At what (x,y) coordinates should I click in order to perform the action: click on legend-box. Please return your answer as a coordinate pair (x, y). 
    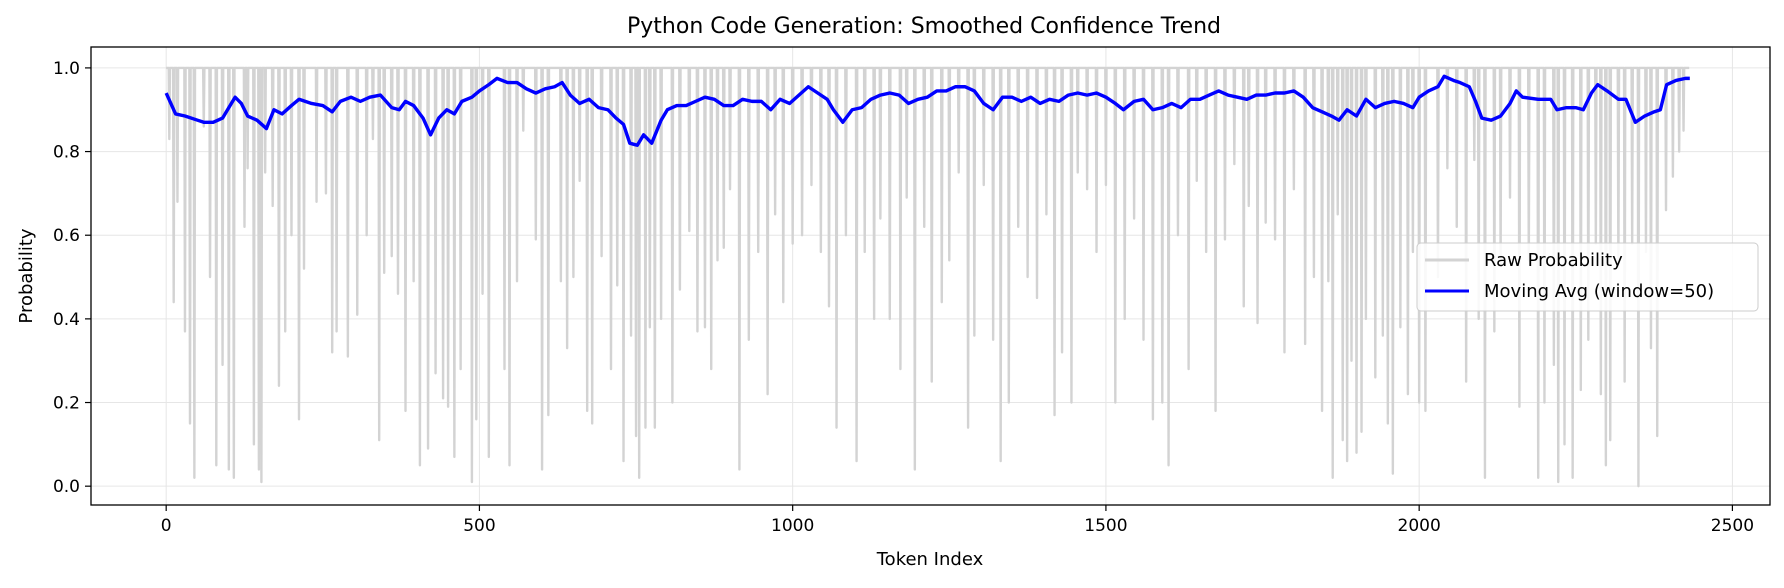
    Looking at the image, I should click on (1587, 277).